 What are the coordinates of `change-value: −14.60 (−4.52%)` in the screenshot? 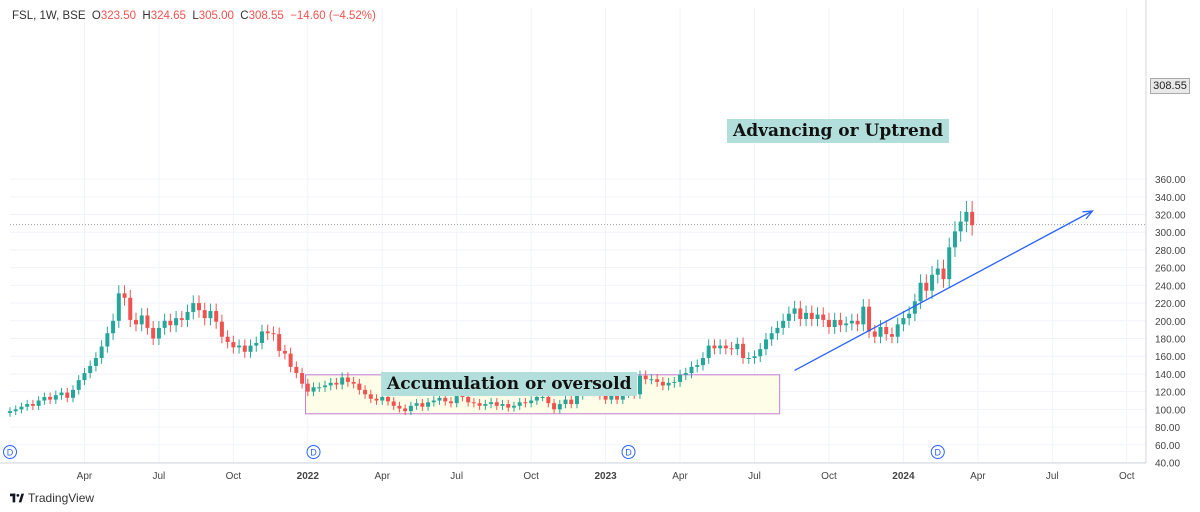 It's located at (333, 16).